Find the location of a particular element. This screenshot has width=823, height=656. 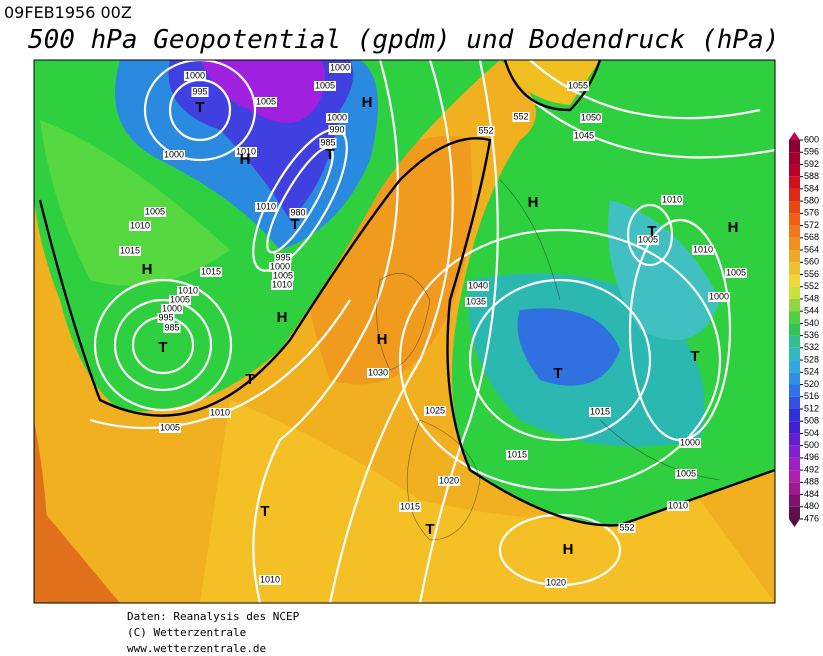

colorbar-label: 532 is located at coordinates (811, 347).